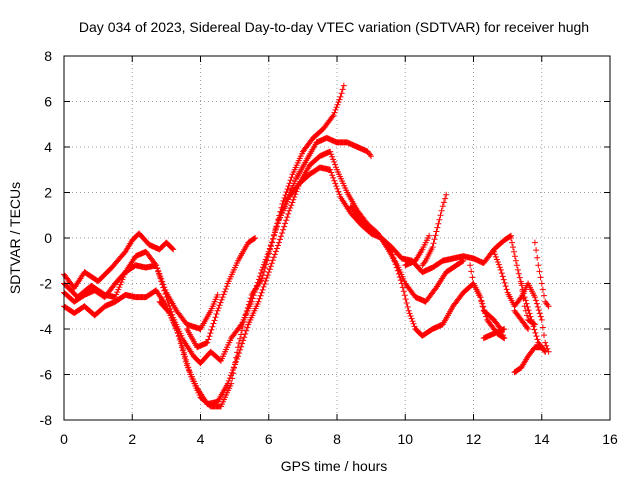 The width and height of the screenshot is (640, 480). What do you see at coordinates (48, 102) in the screenshot?
I see `y-tick-label: 6` at bounding box center [48, 102].